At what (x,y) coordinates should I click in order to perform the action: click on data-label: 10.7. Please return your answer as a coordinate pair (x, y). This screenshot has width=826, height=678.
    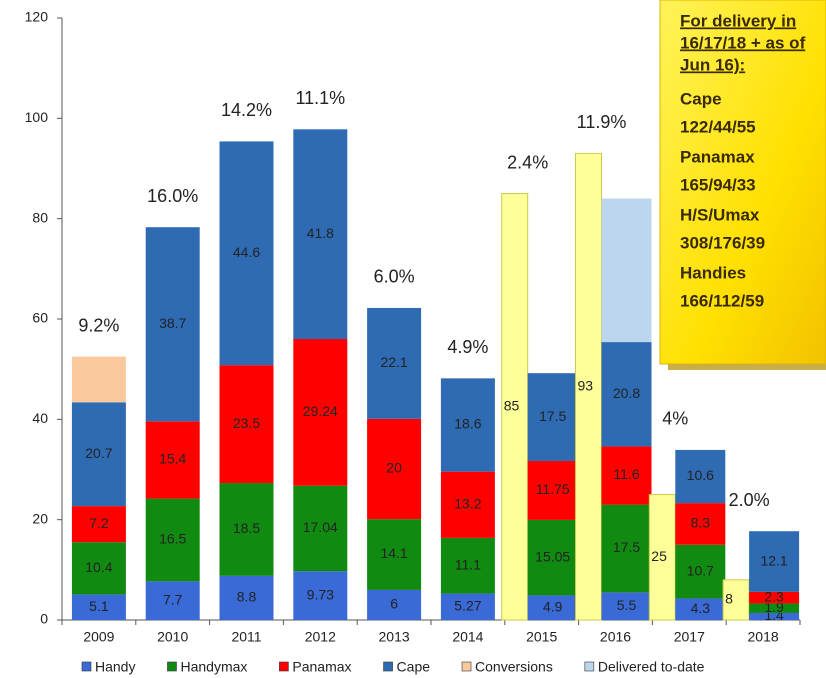
    Looking at the image, I should click on (700, 570).